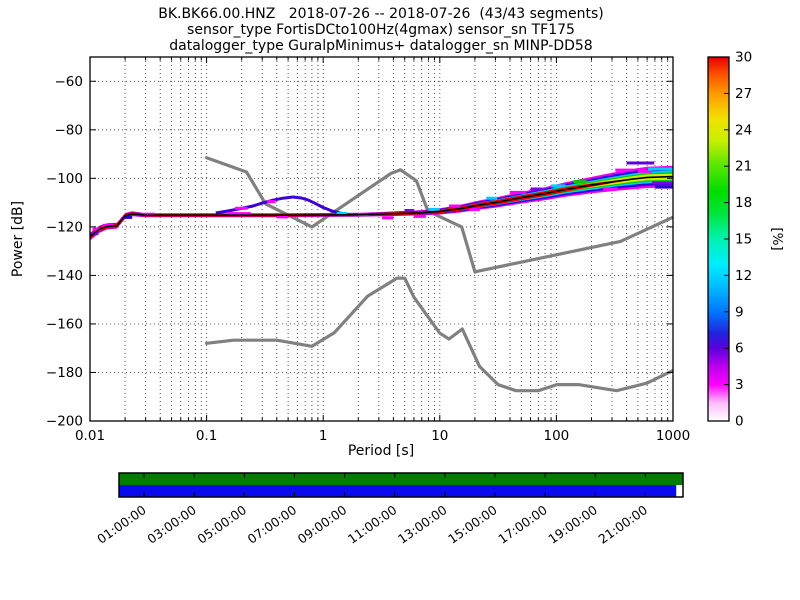  I want to click on mode-line, so click(381, 206).